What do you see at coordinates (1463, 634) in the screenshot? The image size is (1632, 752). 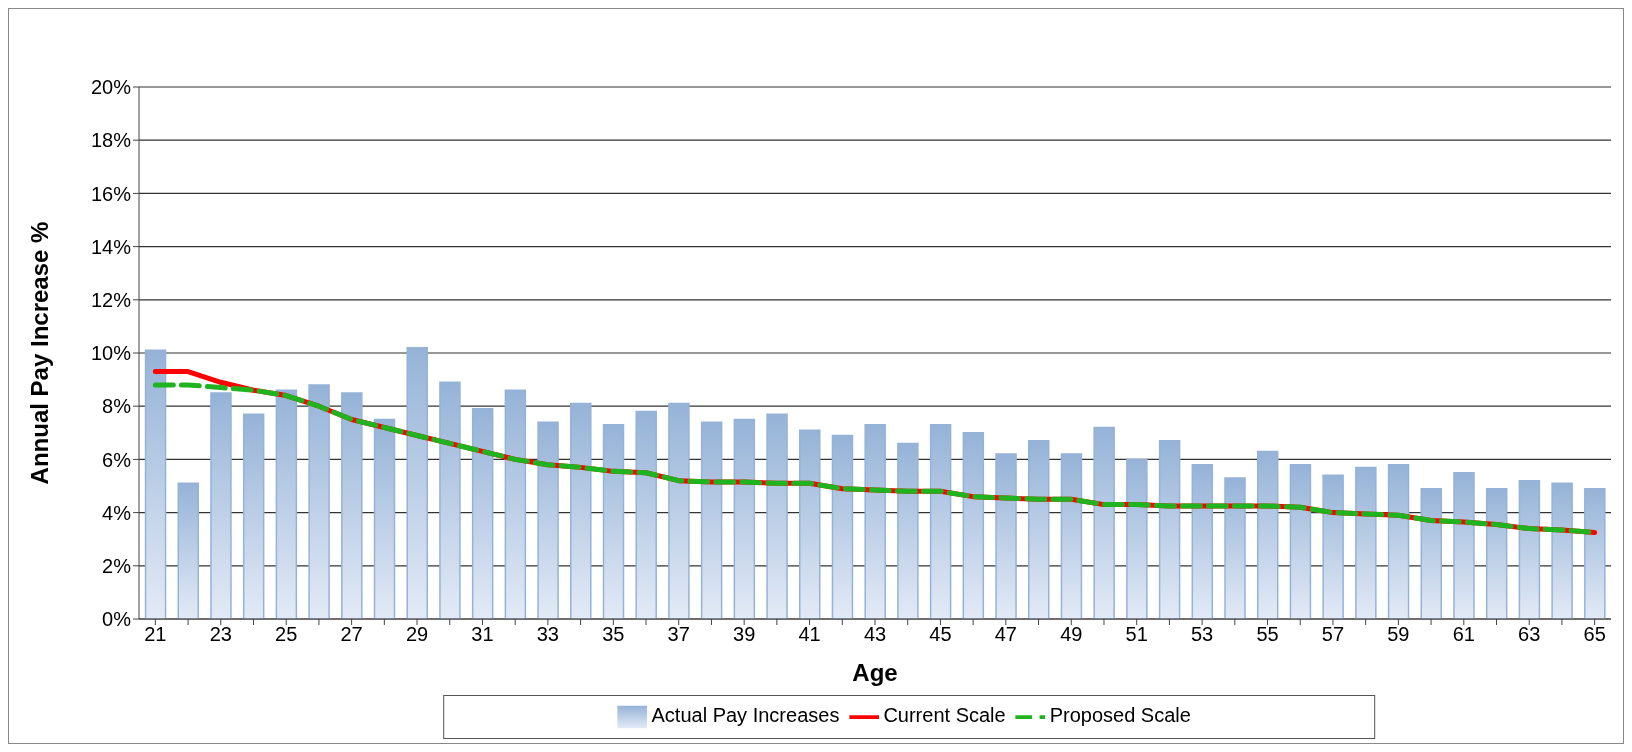 I see `x-tick-label: 61` at bounding box center [1463, 634].